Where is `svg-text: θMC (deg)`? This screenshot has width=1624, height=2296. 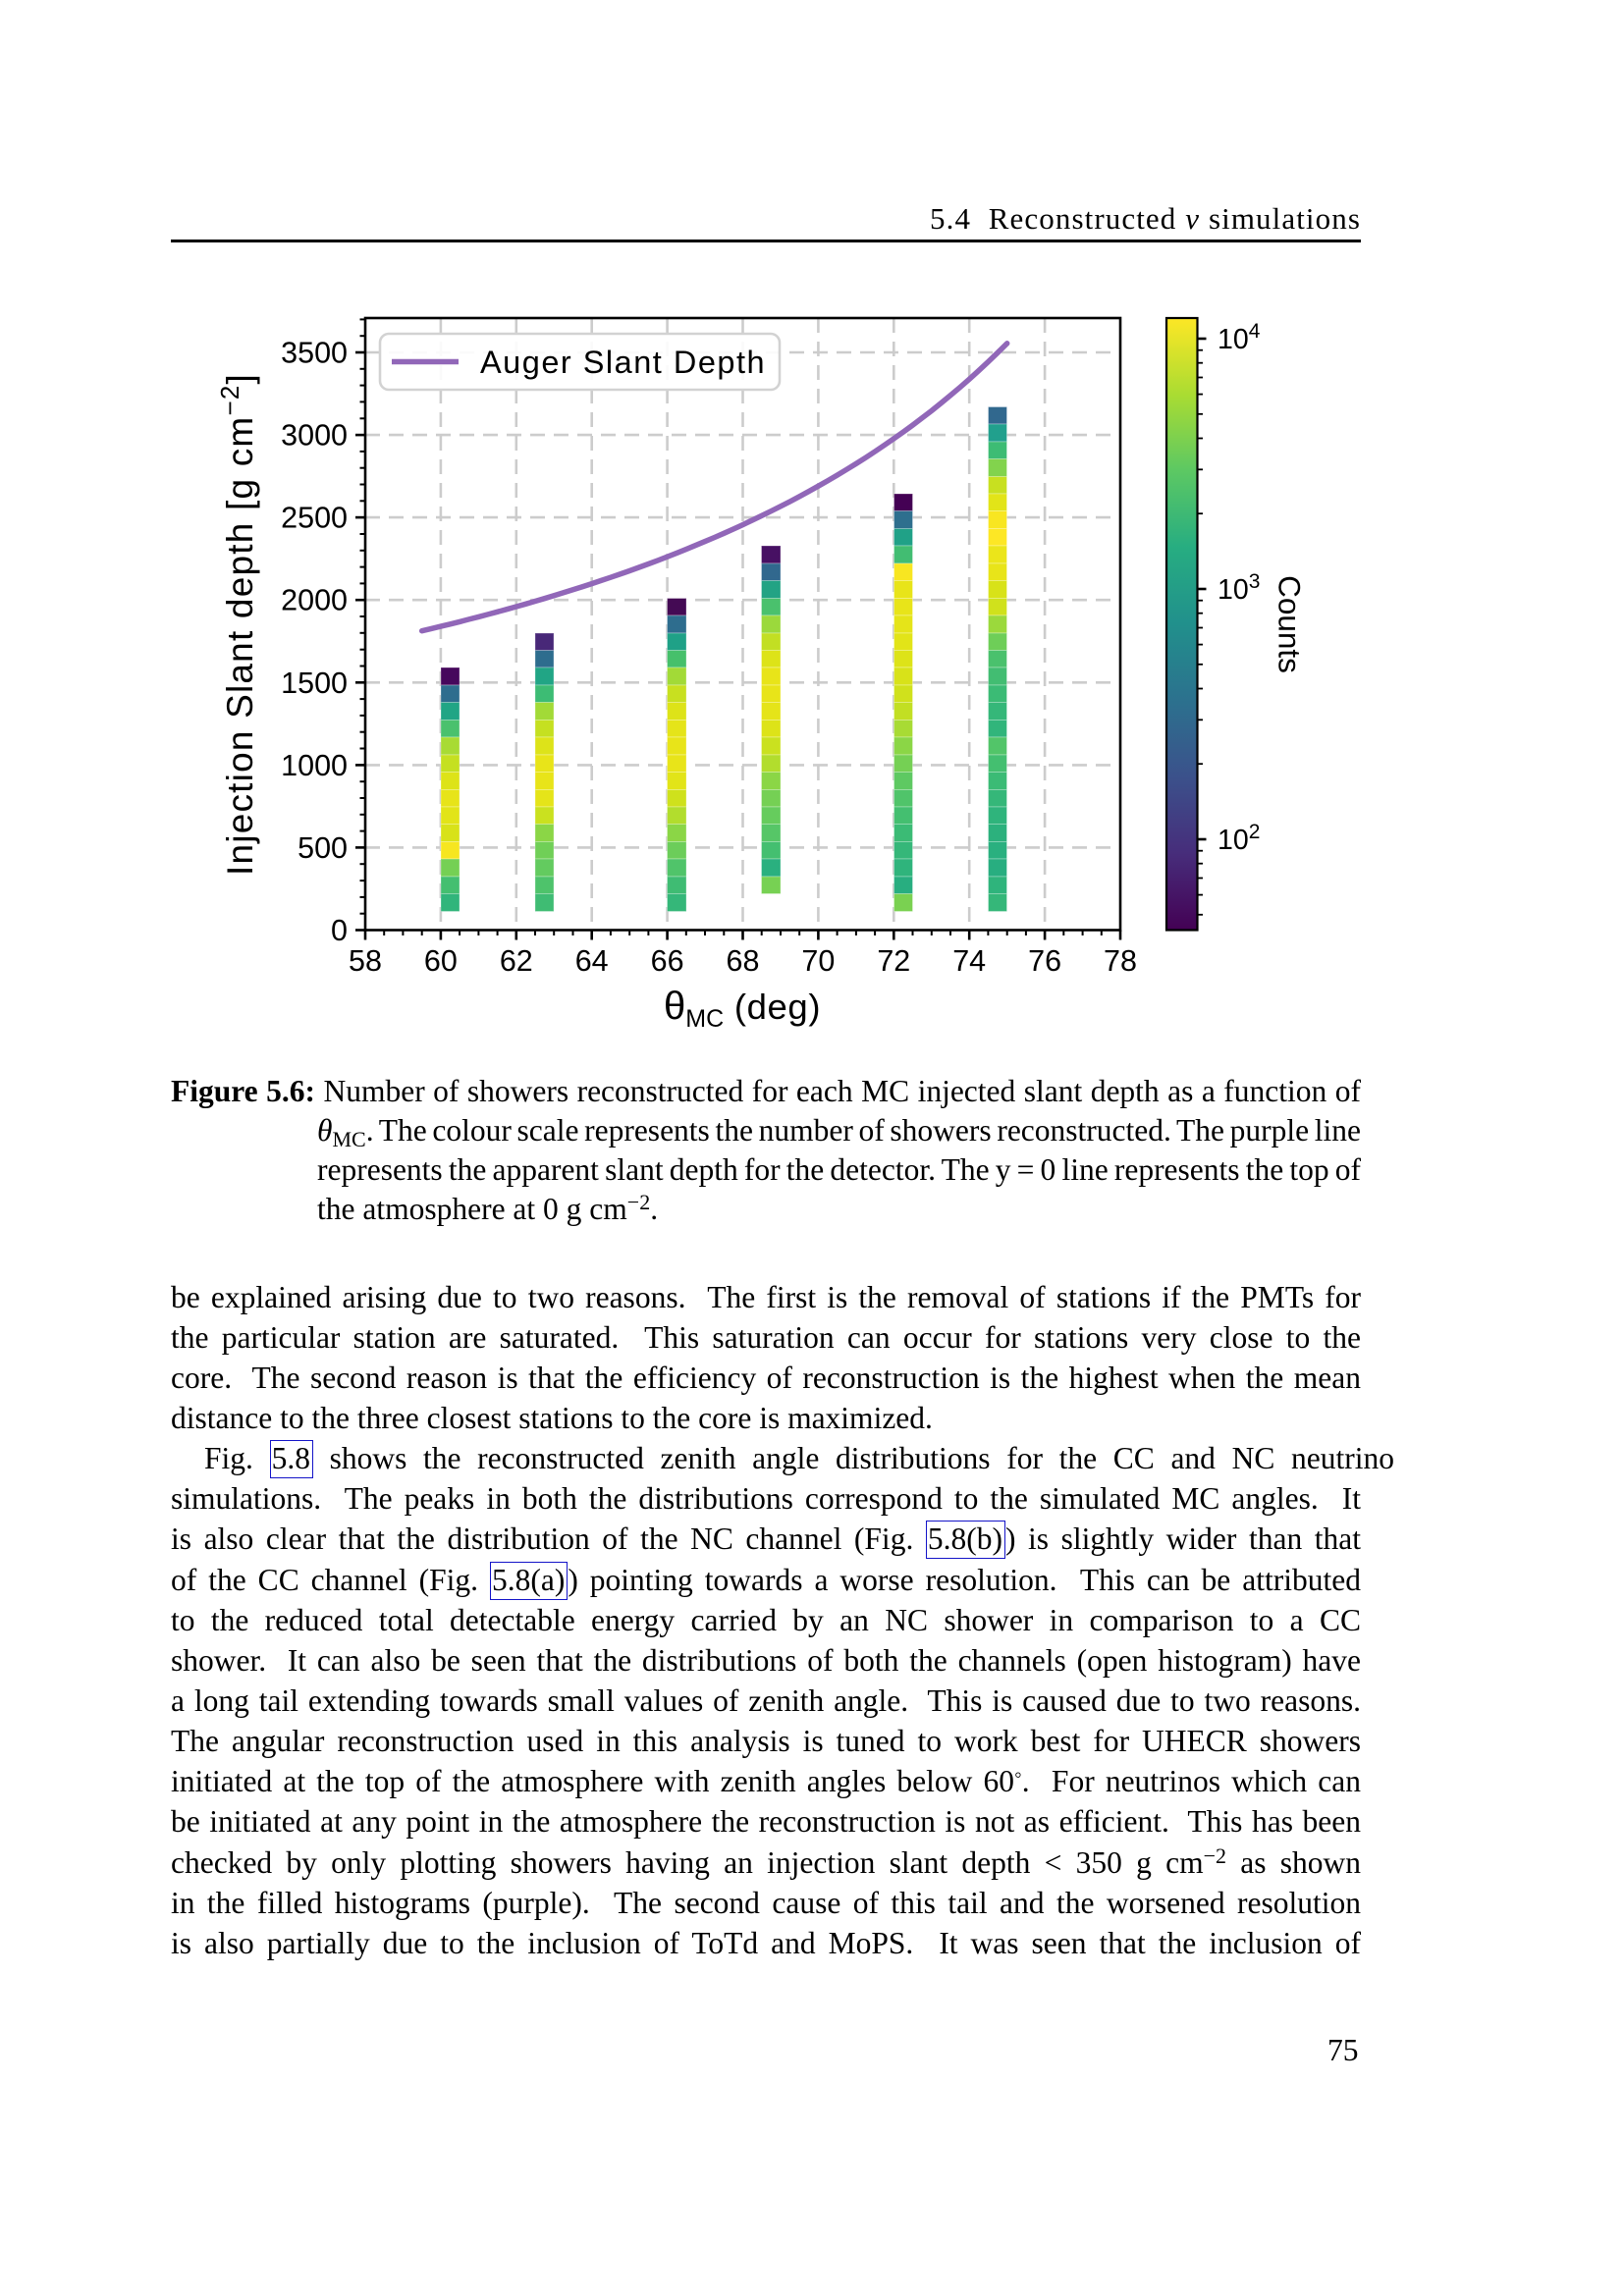
svg-text: θMC (deg) is located at coordinates (742, 1009).